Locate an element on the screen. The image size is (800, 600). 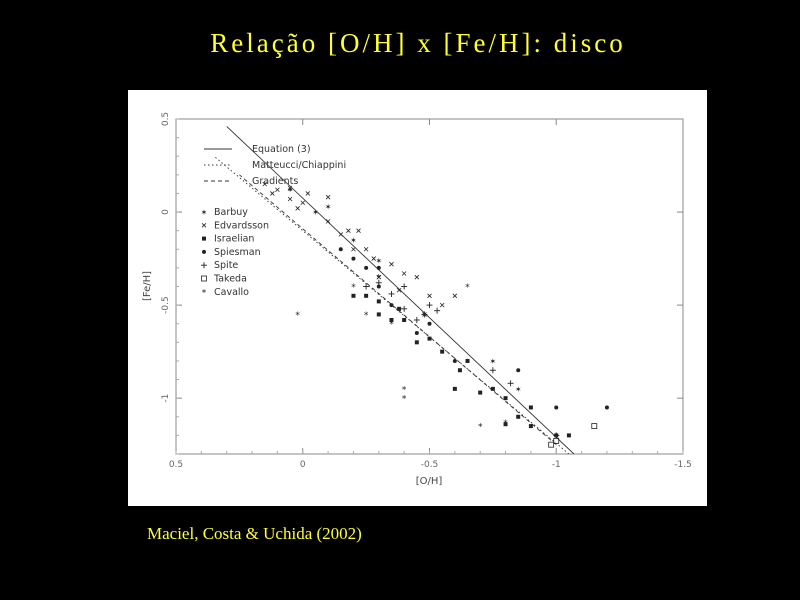
y-tick-label: 0 is located at coordinates (166, 212).